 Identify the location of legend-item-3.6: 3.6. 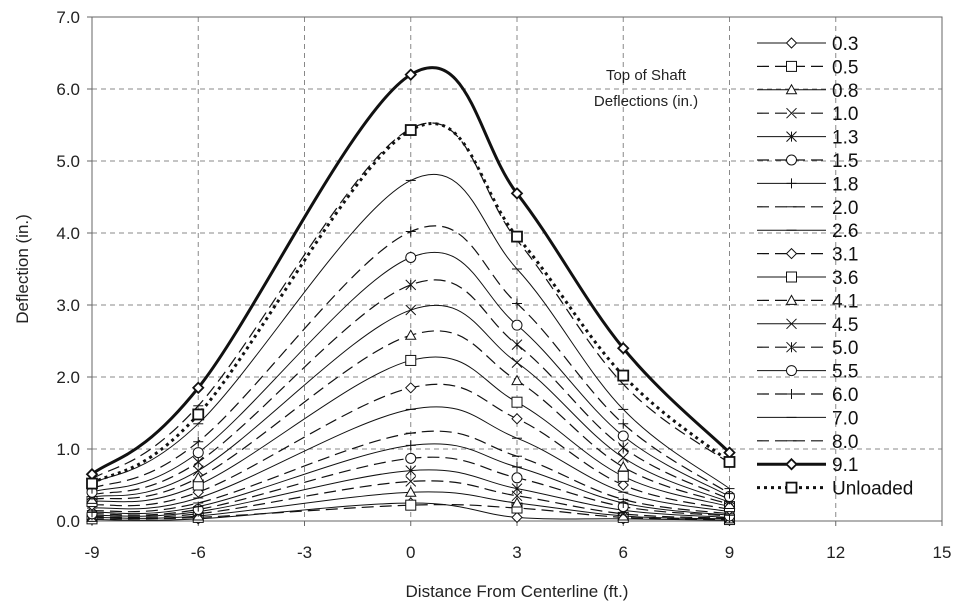
(807, 278).